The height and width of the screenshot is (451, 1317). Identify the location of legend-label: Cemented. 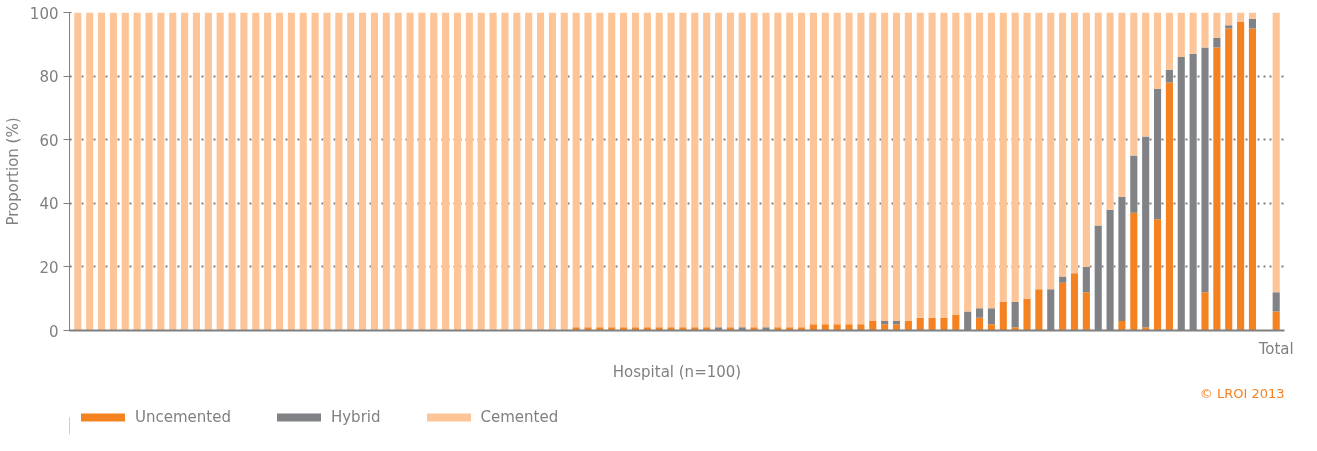
(519, 417).